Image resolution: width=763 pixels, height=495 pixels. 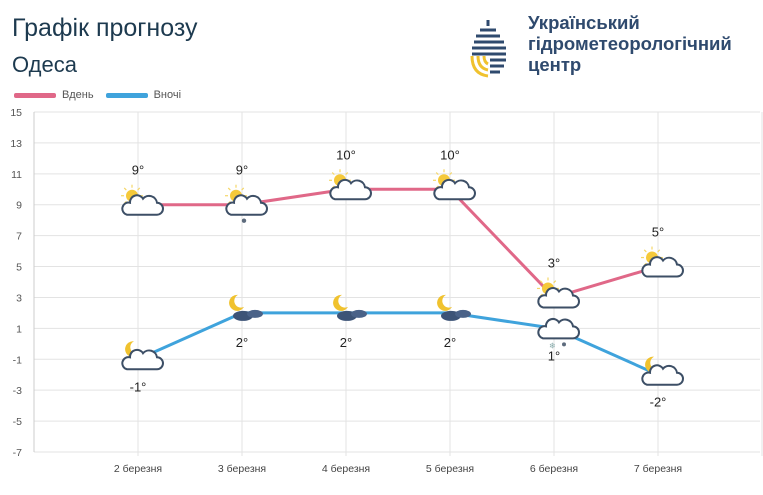 I want to click on data-label: 5°, so click(x=658, y=232).